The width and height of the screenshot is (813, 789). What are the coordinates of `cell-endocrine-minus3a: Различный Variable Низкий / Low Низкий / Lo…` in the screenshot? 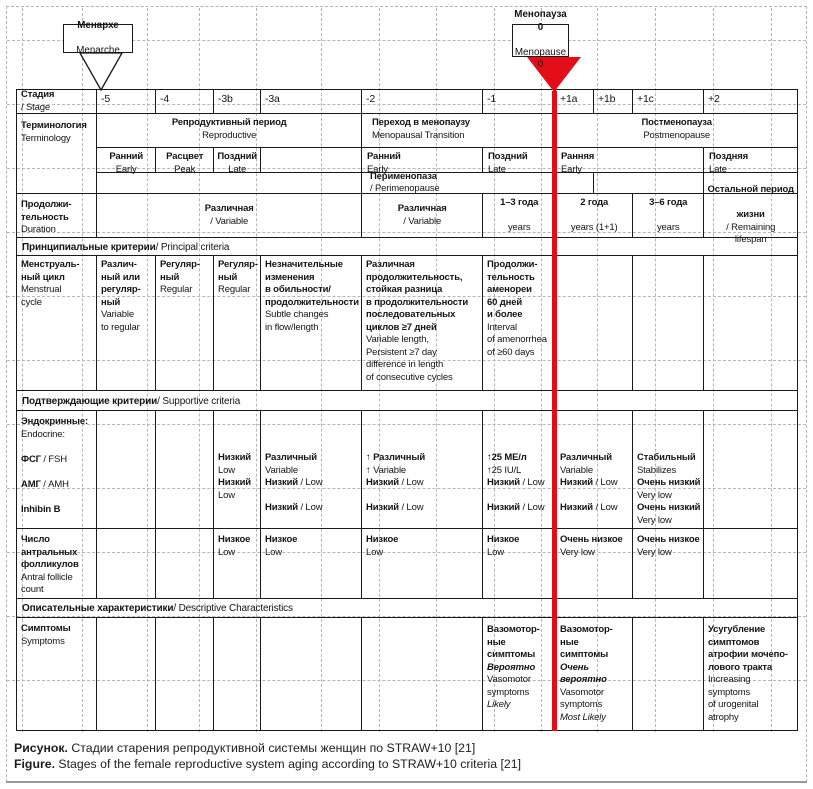 It's located at (311, 470).